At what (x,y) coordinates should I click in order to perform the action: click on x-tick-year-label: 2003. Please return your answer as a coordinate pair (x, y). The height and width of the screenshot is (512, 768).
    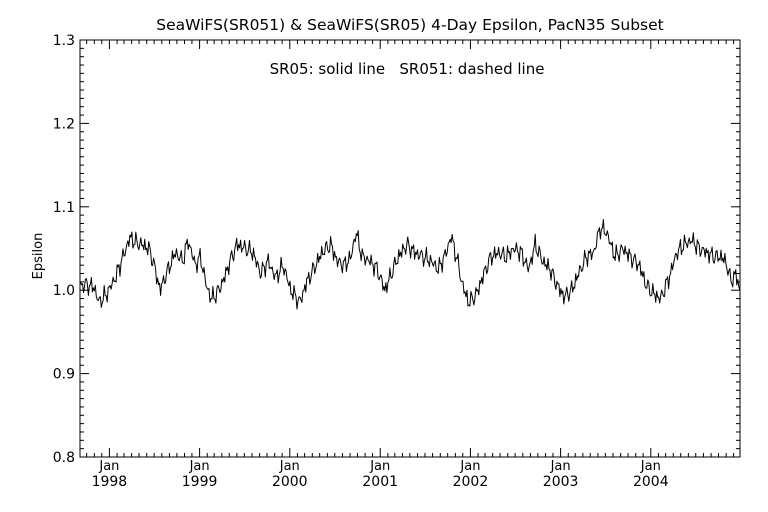
    Looking at the image, I should click on (561, 482).